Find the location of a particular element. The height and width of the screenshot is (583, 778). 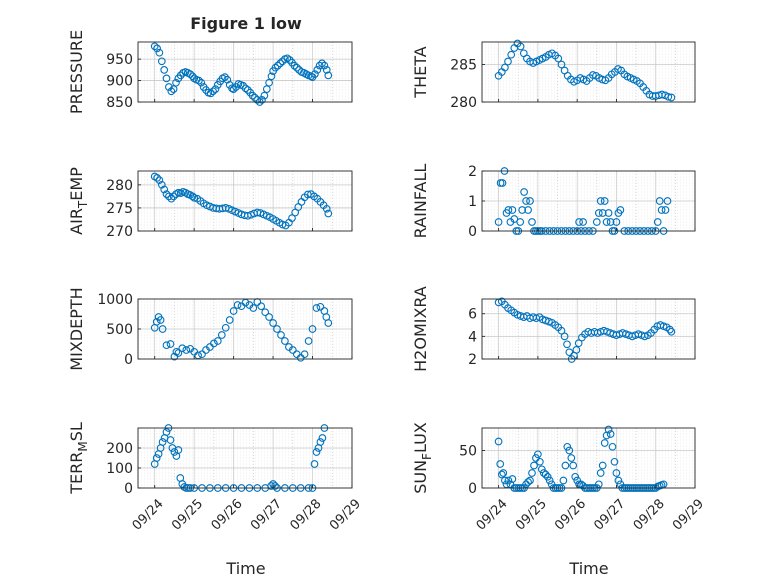

y-axis-label: THETA is located at coordinates (420, 72).